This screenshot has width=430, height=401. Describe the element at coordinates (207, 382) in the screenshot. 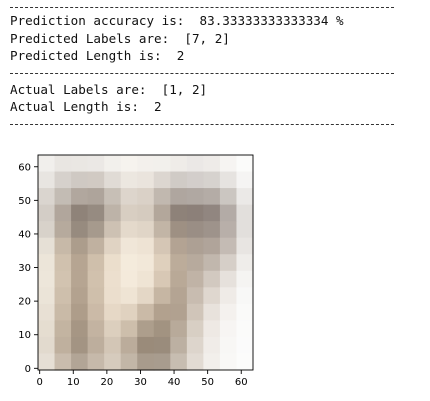

I see `x-tick-label: 50` at that location.